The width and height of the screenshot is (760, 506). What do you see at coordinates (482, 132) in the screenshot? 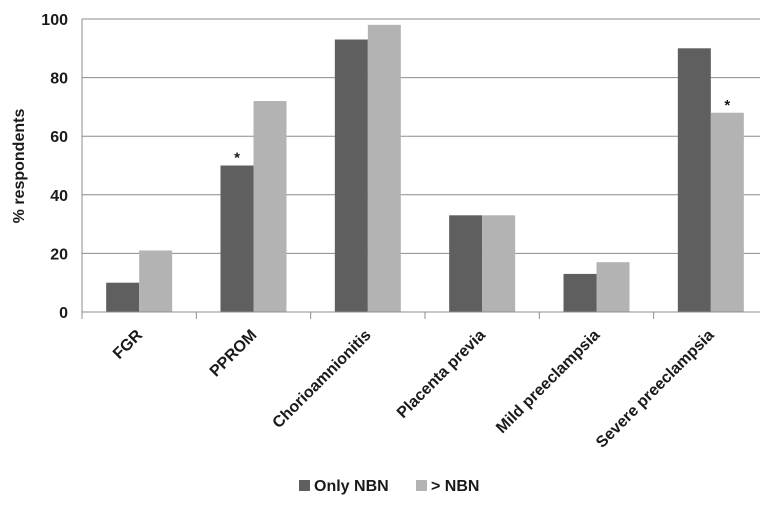
I see `annotations: **` at bounding box center [482, 132].